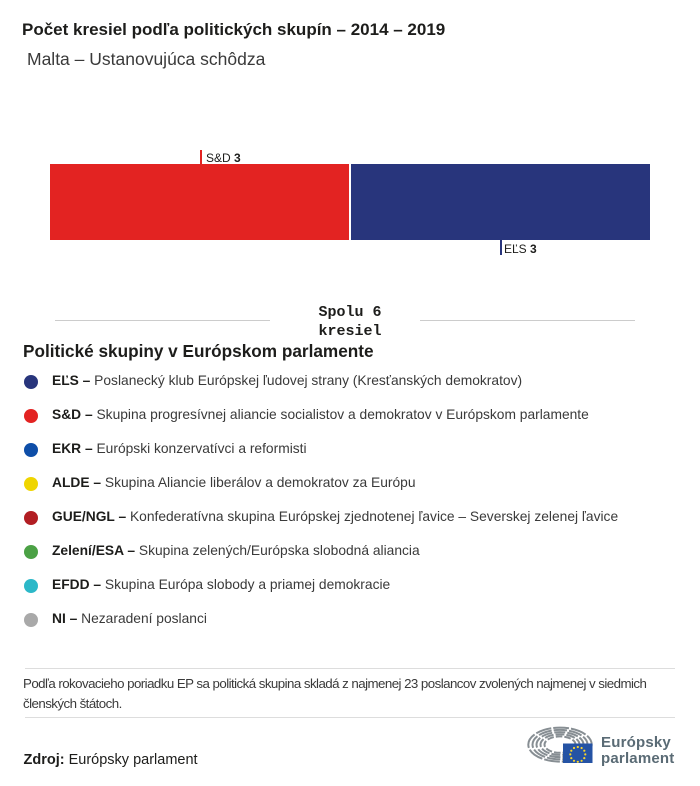 This screenshot has width=700, height=786. What do you see at coordinates (636, 742) in the screenshot?
I see `svg-text: Európsky` at bounding box center [636, 742].